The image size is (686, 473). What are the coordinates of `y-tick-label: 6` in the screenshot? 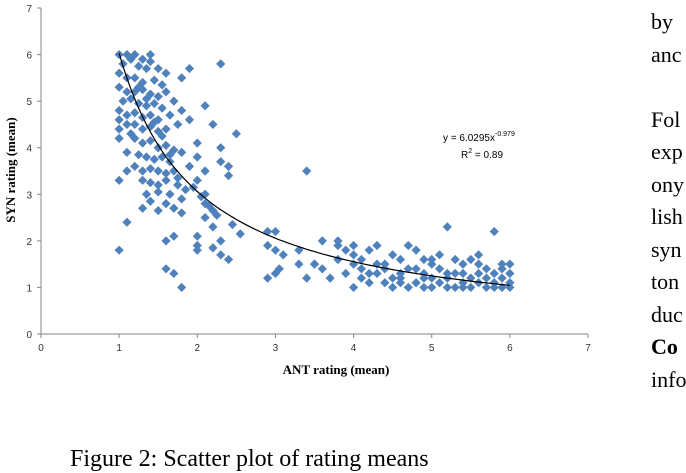 It's located at (29, 56).